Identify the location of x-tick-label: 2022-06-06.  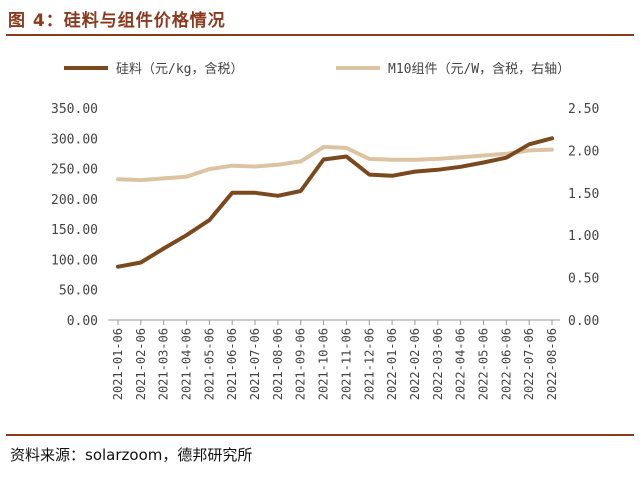
(506, 364).